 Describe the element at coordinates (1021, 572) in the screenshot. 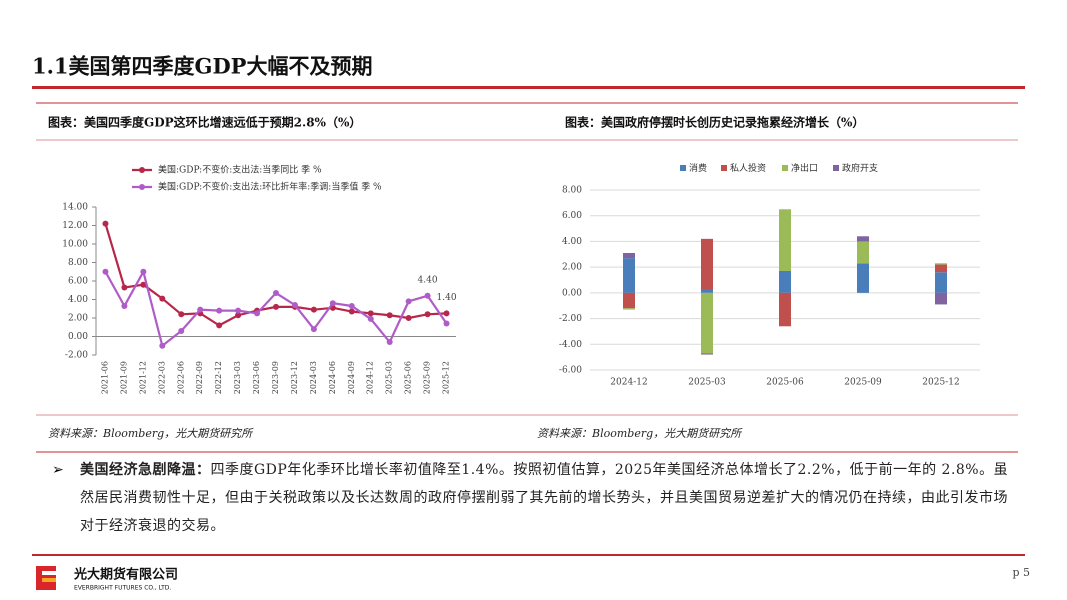

I see `page-number: p 5` at that location.